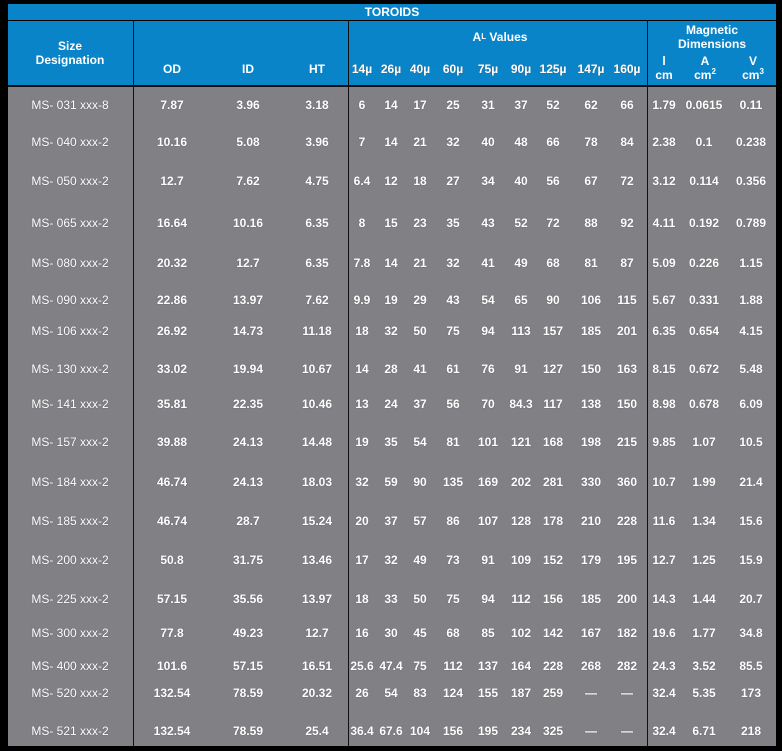 Image resolution: width=782 pixels, height=751 pixels. Describe the element at coordinates (591, 69) in the screenshot. I see `header-perm-7: 147µ` at that location.